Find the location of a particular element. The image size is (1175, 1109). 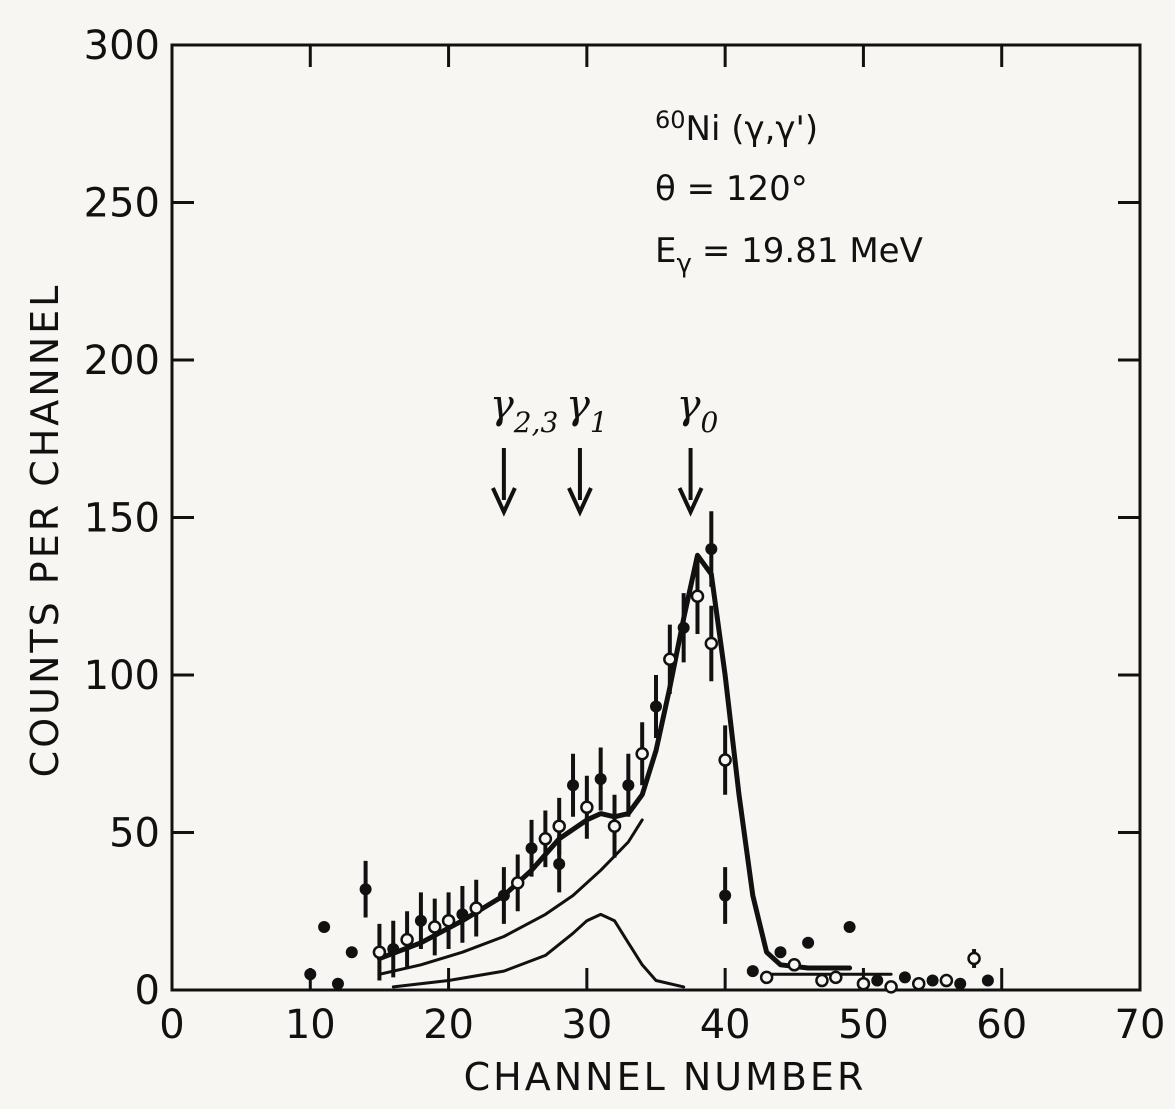

arrow-subscript: 0 is located at coordinates (709, 422).